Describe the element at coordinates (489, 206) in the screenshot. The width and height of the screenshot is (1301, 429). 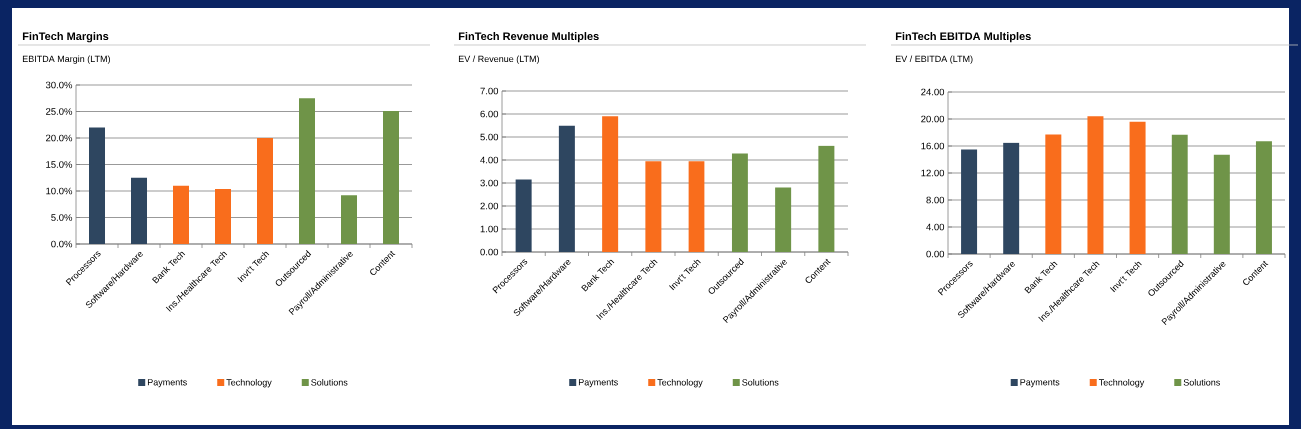
I see `y-tick-label: 2.00` at that location.